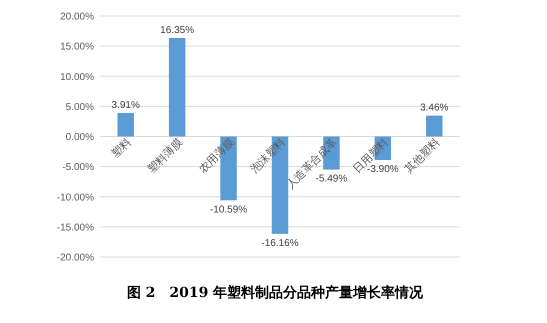  What do you see at coordinates (121, 147) in the screenshot?
I see `x-tick-label: 塑料` at bounding box center [121, 147].